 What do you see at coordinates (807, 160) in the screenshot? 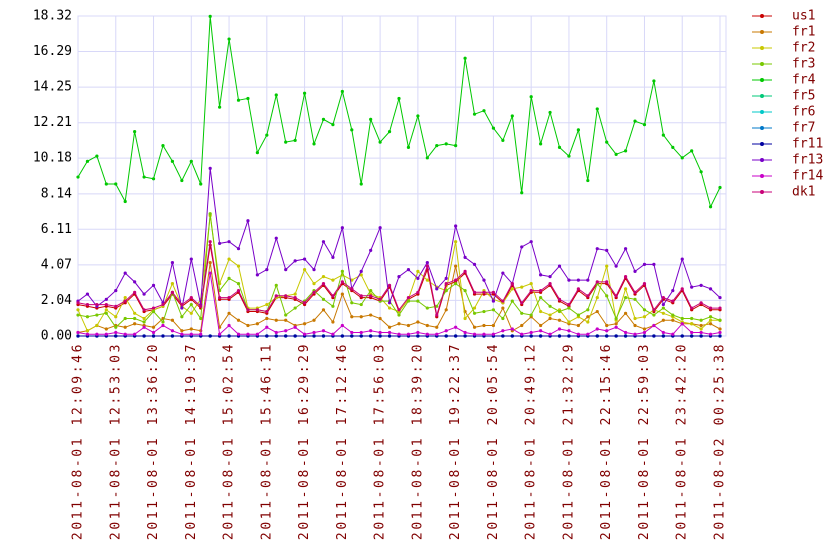
I see `legend-label: fr13` at bounding box center [807, 160].